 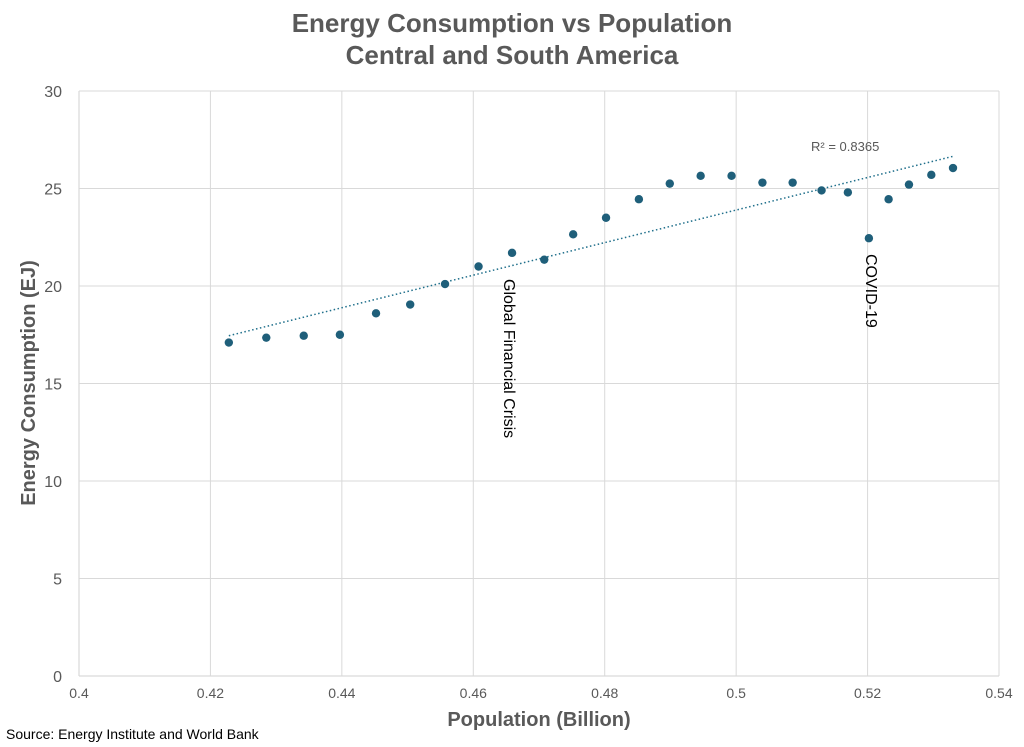 I want to click on y-tick-label: 25, so click(x=53, y=190).